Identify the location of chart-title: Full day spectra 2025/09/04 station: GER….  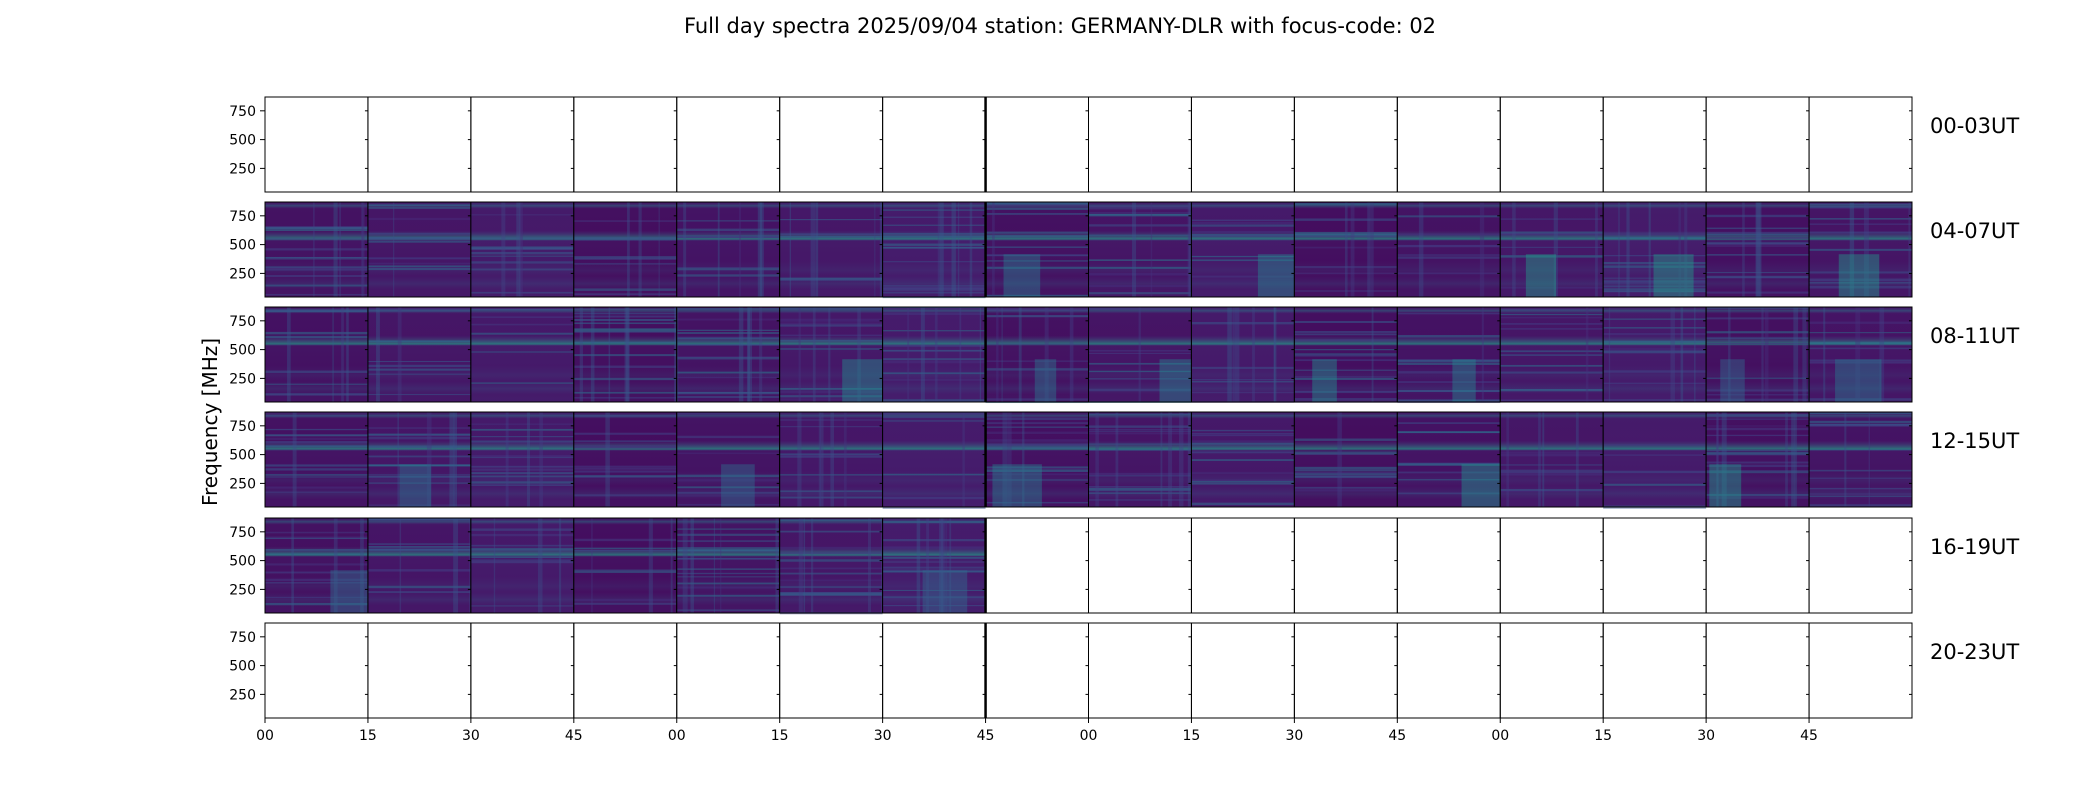
(1060, 26).